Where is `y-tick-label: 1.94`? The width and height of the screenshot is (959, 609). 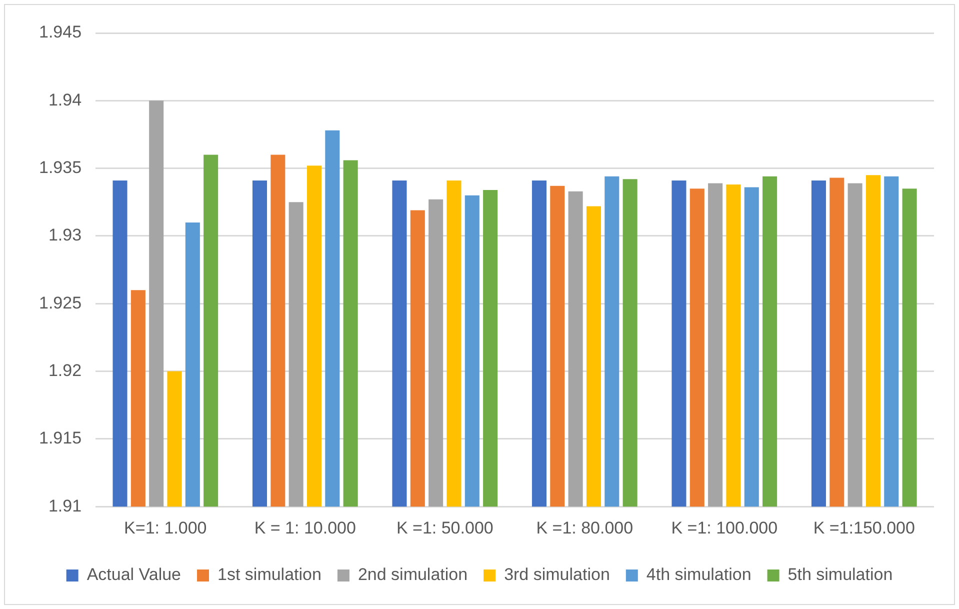
y-tick-label: 1.94 is located at coordinates (65, 100).